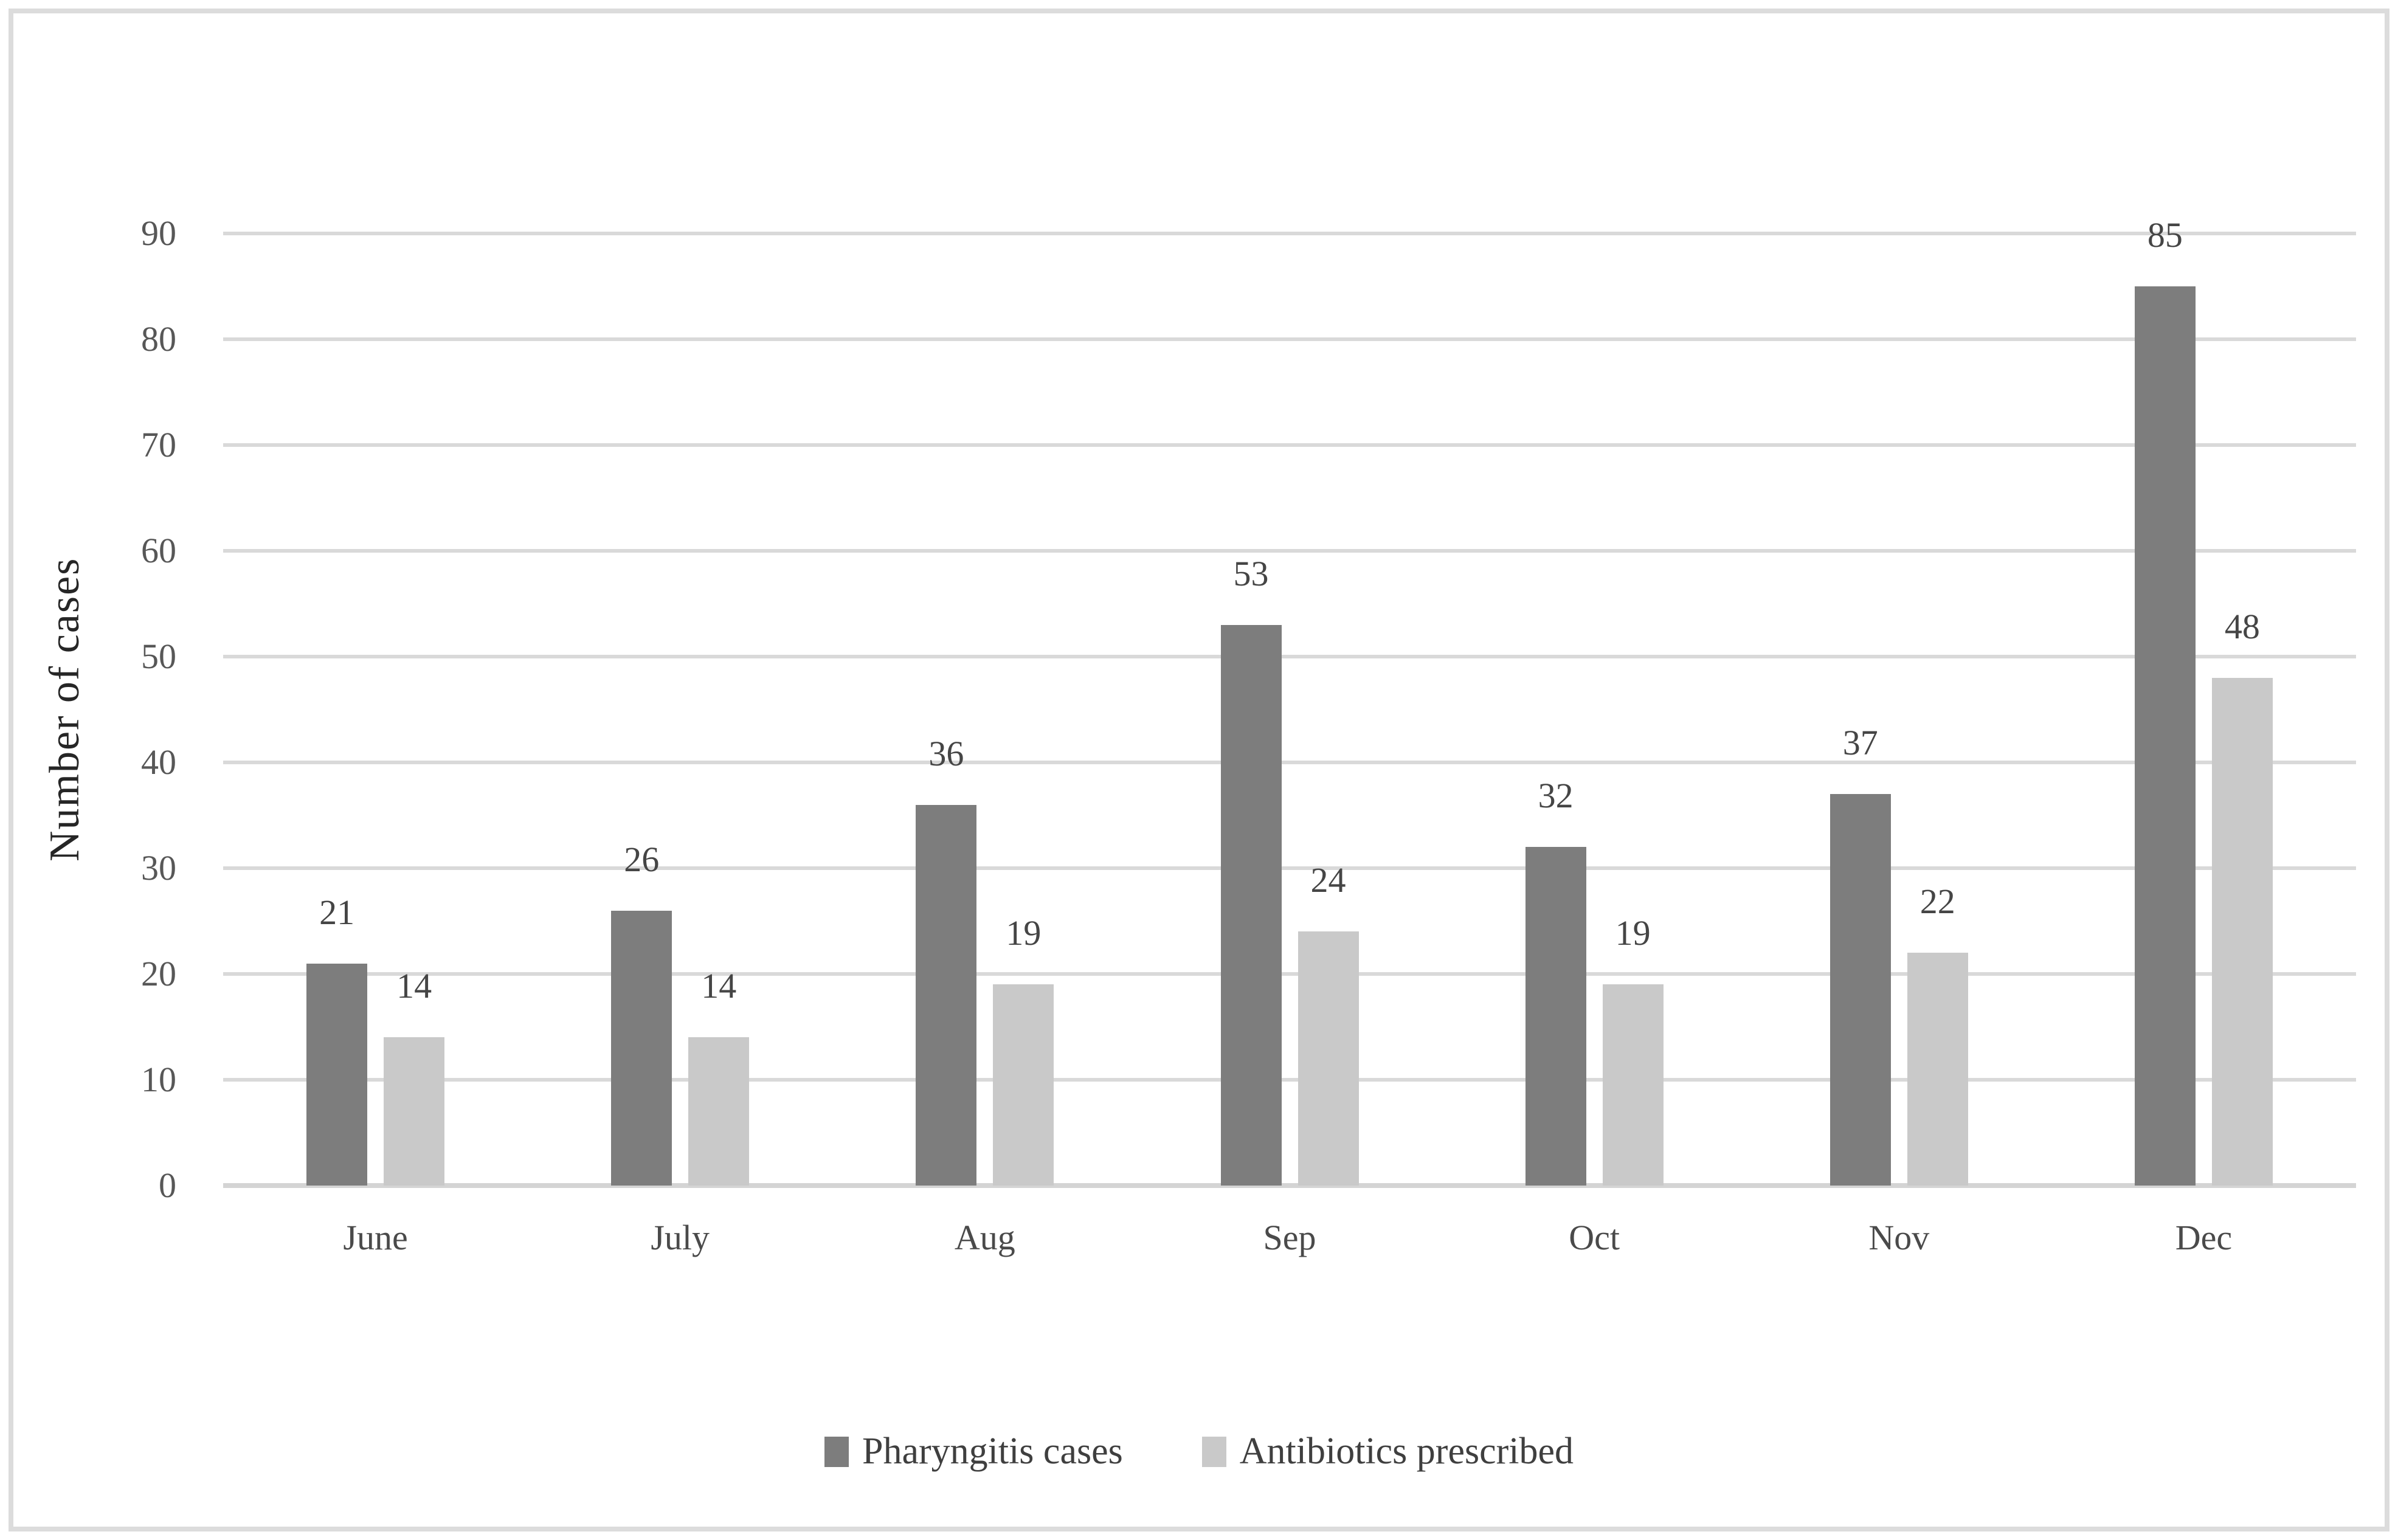 The height and width of the screenshot is (1540, 2398). I want to click on bar-value-label: 53, so click(1251, 573).